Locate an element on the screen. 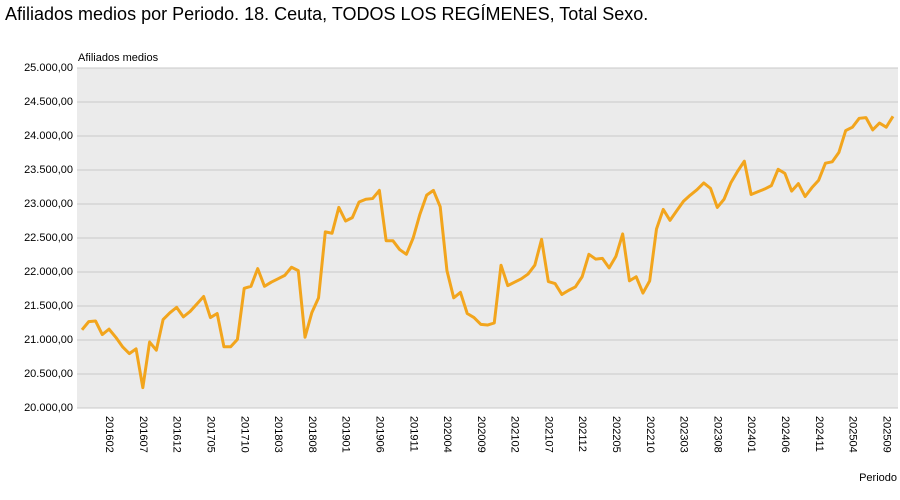  x-tick-label: 202411 is located at coordinates (819, 434).